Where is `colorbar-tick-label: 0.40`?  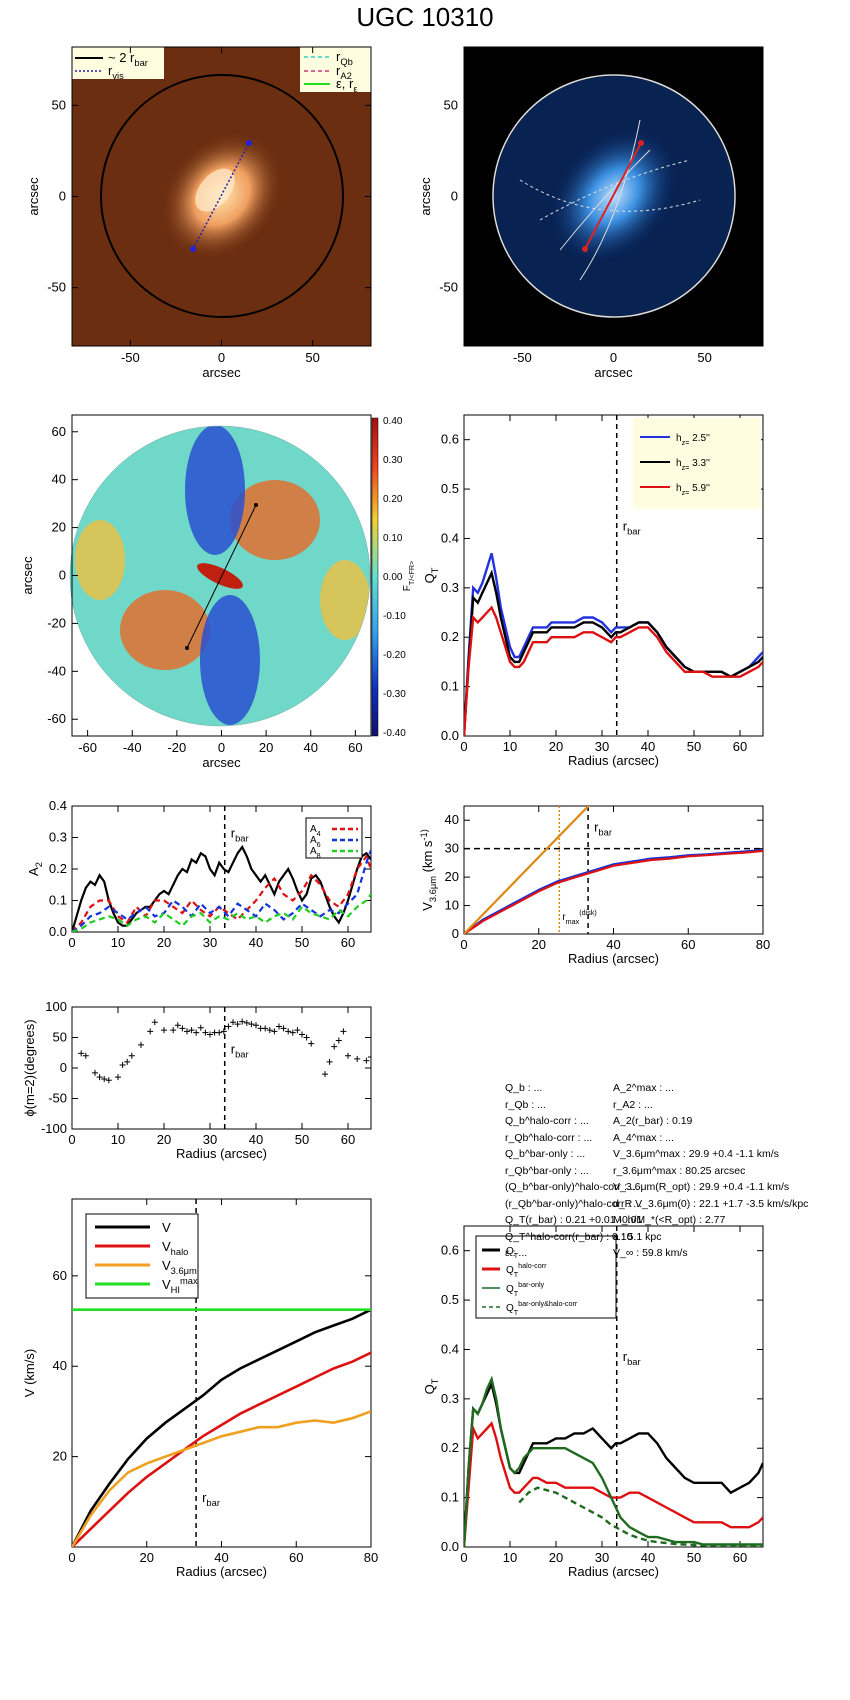 colorbar-tick-label: 0.40 is located at coordinates (393, 421).